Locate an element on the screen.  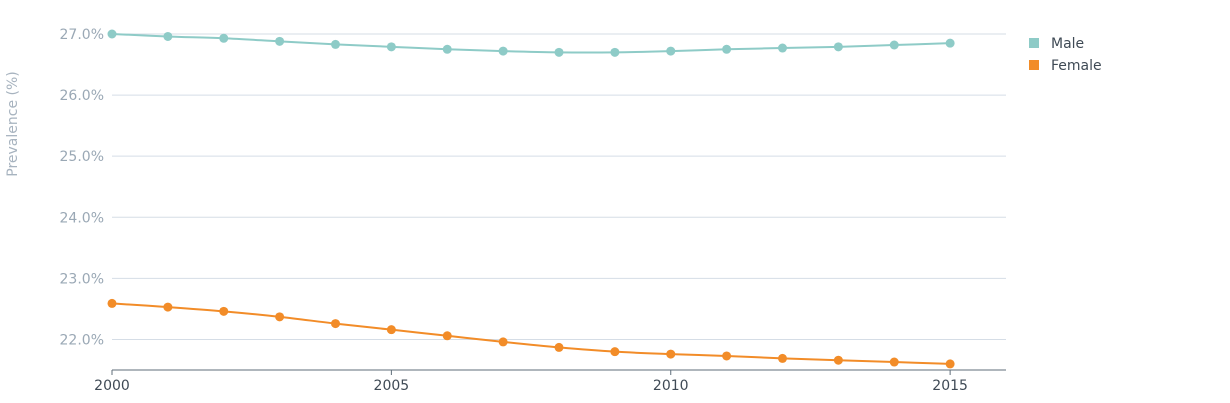
series-male is located at coordinates (531, 43).